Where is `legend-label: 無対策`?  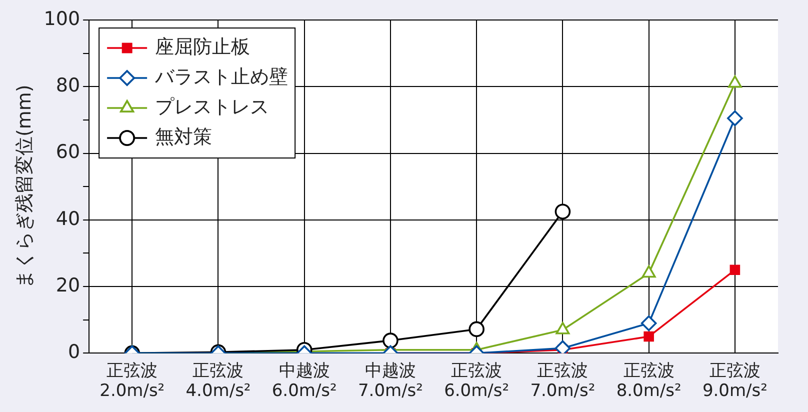
legend-label: 無対策 is located at coordinates (183, 137).